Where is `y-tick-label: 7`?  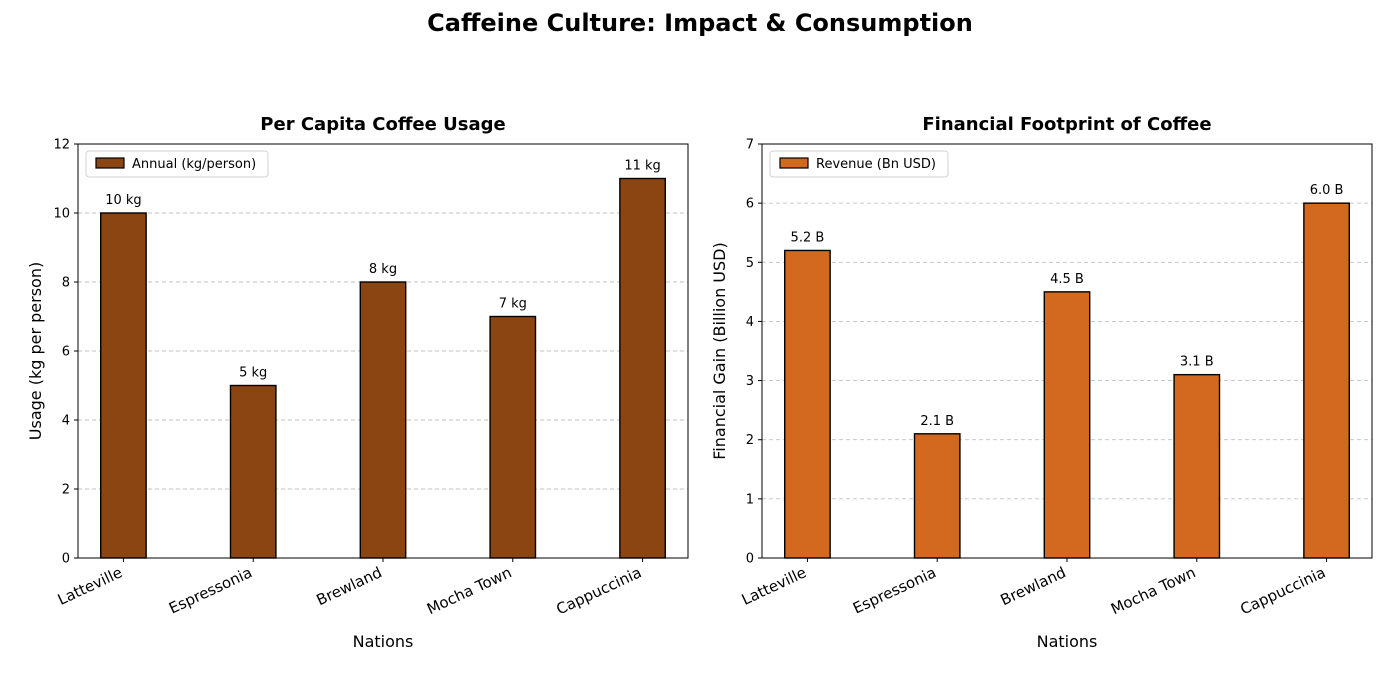
y-tick-label: 7 is located at coordinates (750, 145).